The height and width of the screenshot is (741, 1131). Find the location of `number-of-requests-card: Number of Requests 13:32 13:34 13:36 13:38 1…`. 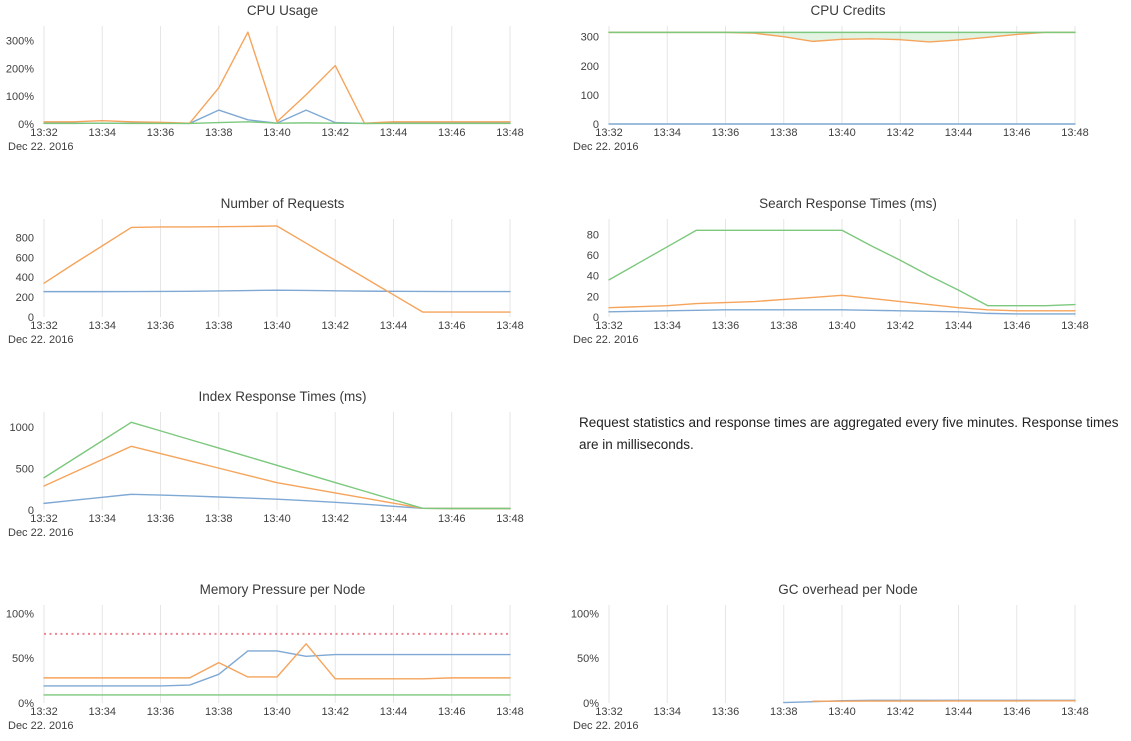

number-of-requests-card: Number of Requests 13:32 13:34 13:36 13:38 1… is located at coordinates (282, 273).